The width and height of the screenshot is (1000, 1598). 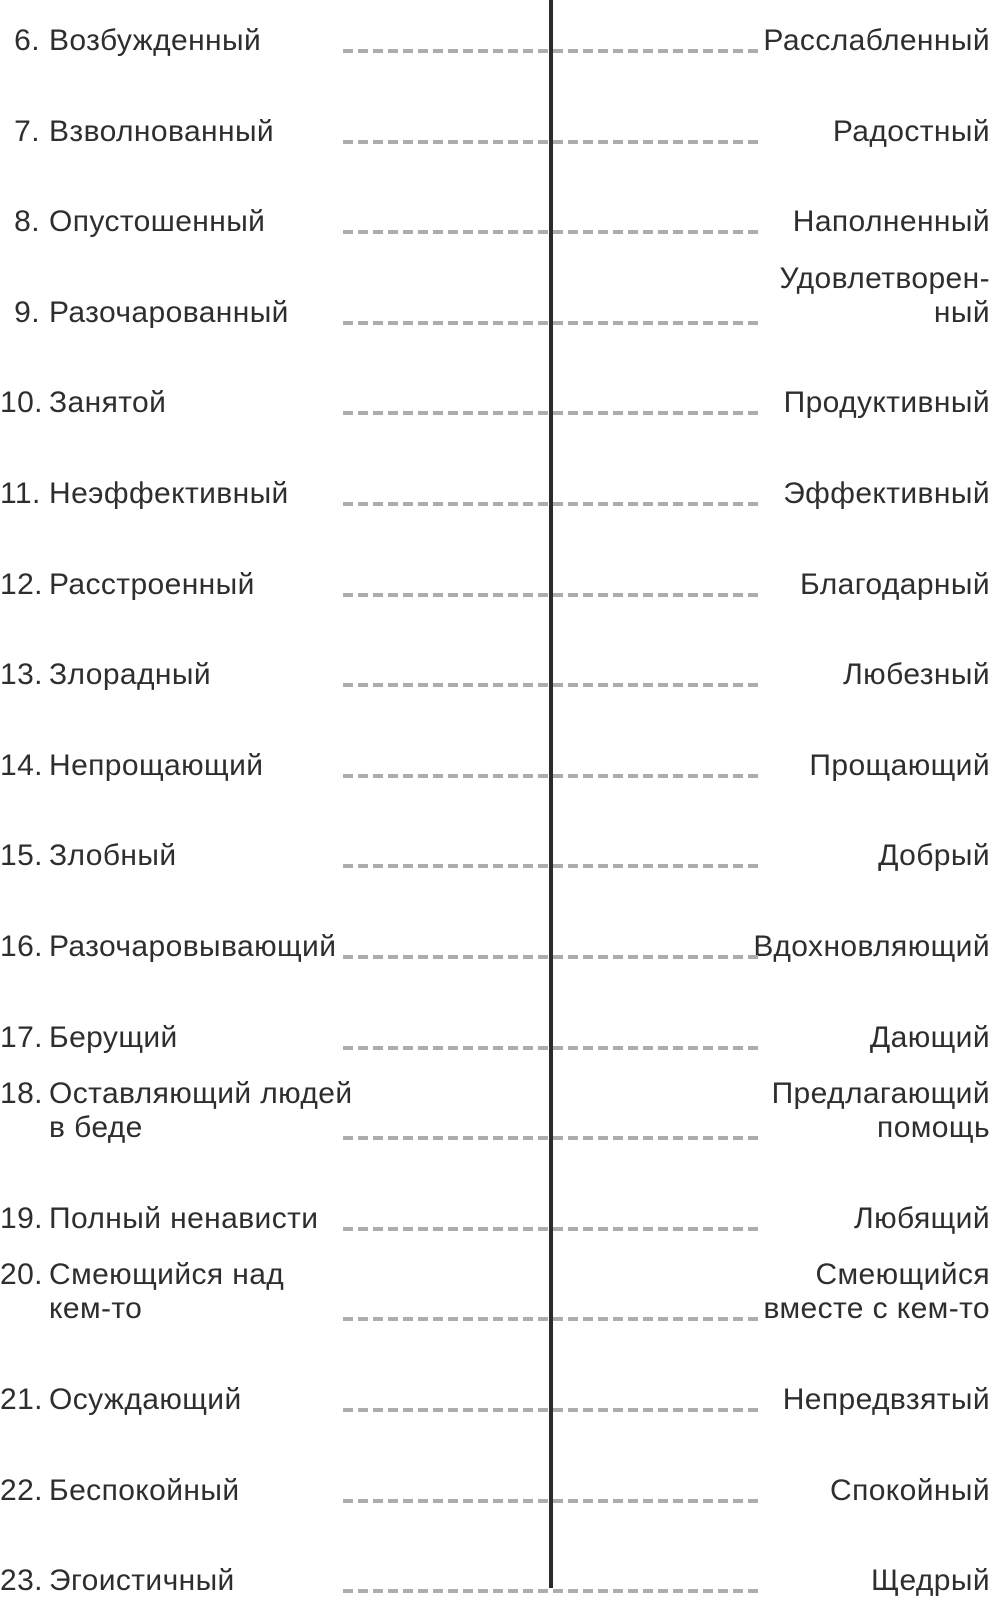 I want to click on negative-word-text: Осуждающий, so click(x=145, y=1399).